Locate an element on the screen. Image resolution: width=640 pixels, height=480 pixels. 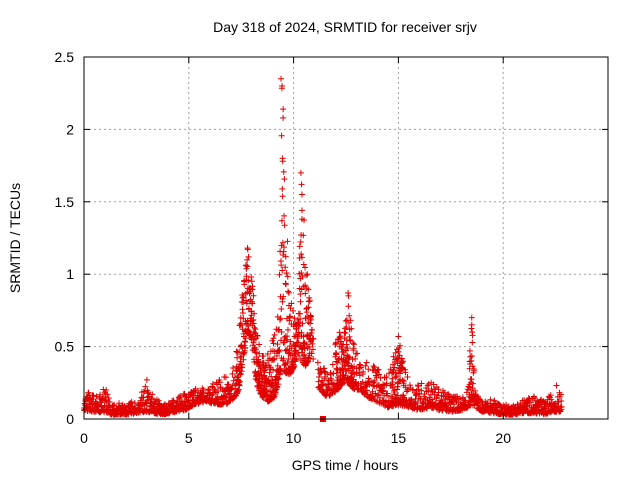
y-tick-label: 0 is located at coordinates (70, 419).